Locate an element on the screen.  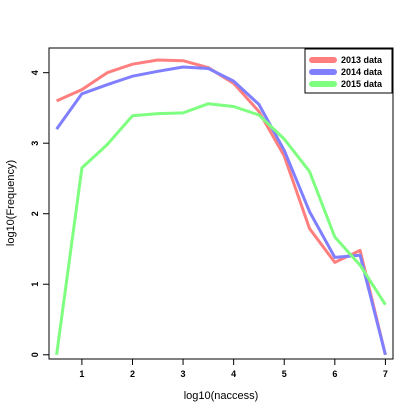
y-axis-label: log10(Frequency) is located at coordinates (11, 203).